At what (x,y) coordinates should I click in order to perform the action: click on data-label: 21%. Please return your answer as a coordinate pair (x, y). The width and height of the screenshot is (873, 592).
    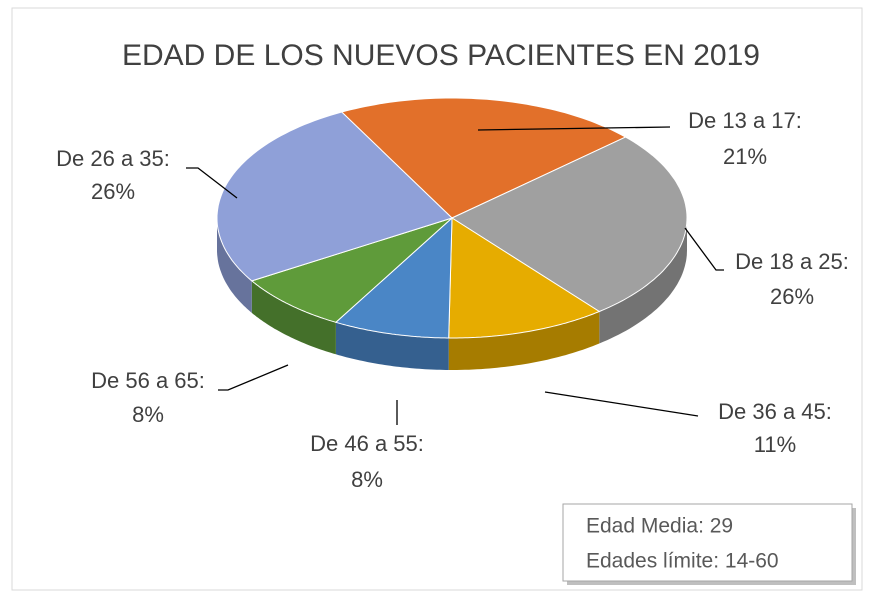
    Looking at the image, I should click on (745, 156).